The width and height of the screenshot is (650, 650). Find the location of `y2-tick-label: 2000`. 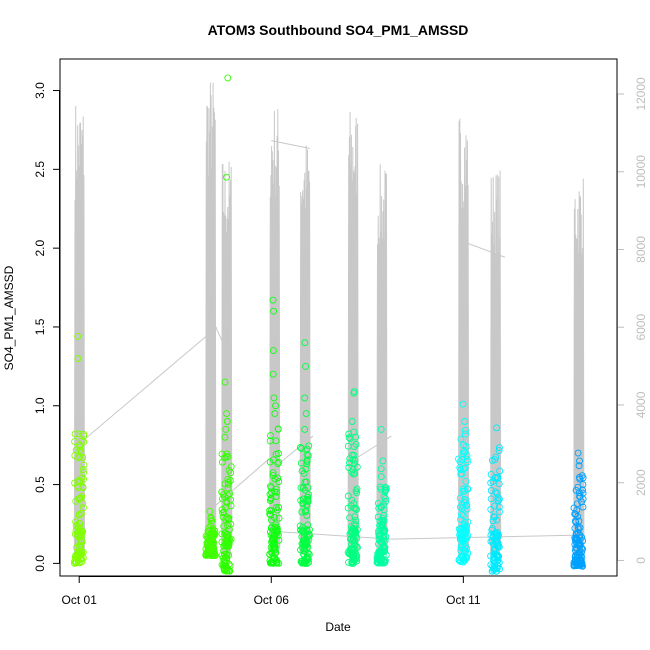

y2-tick-label: 2000 is located at coordinates (641, 482).